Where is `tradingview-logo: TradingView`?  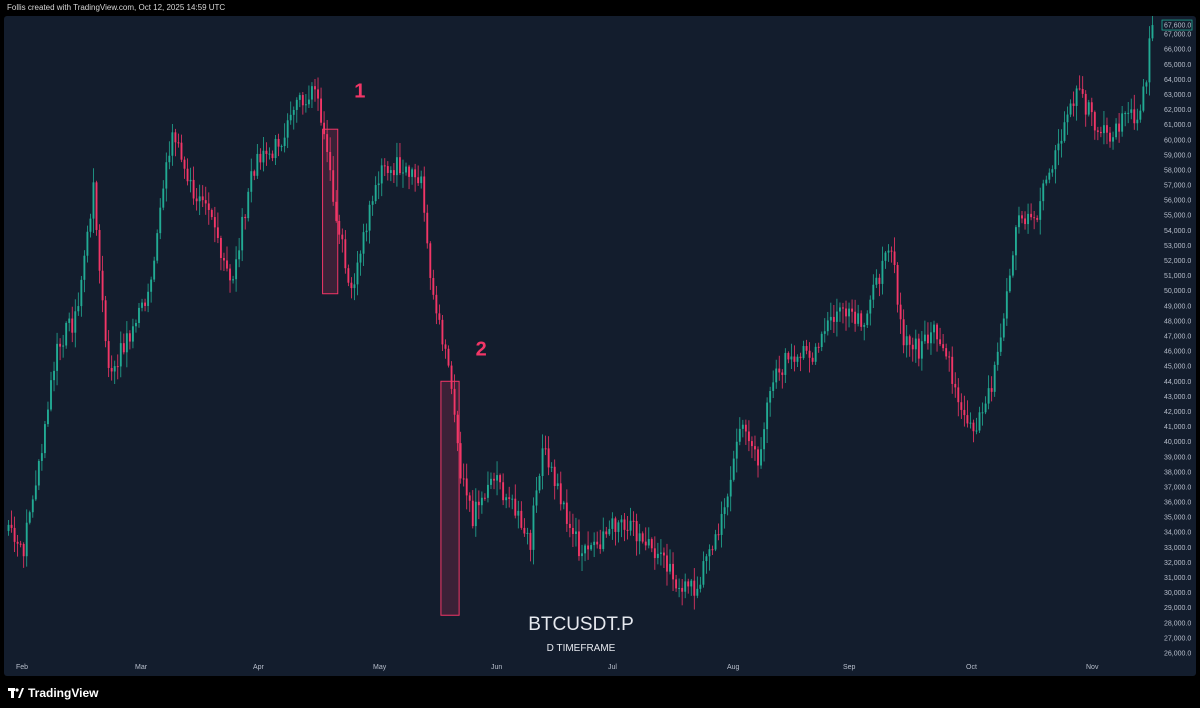 tradingview-logo: TradingView is located at coordinates (53, 693).